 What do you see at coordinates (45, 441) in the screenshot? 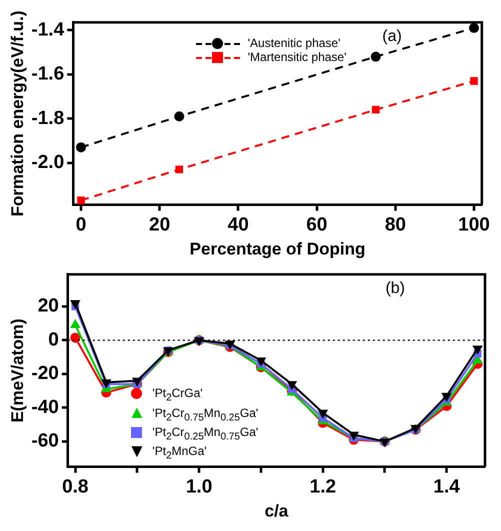
I see `y-tick-label: -60` at bounding box center [45, 441].